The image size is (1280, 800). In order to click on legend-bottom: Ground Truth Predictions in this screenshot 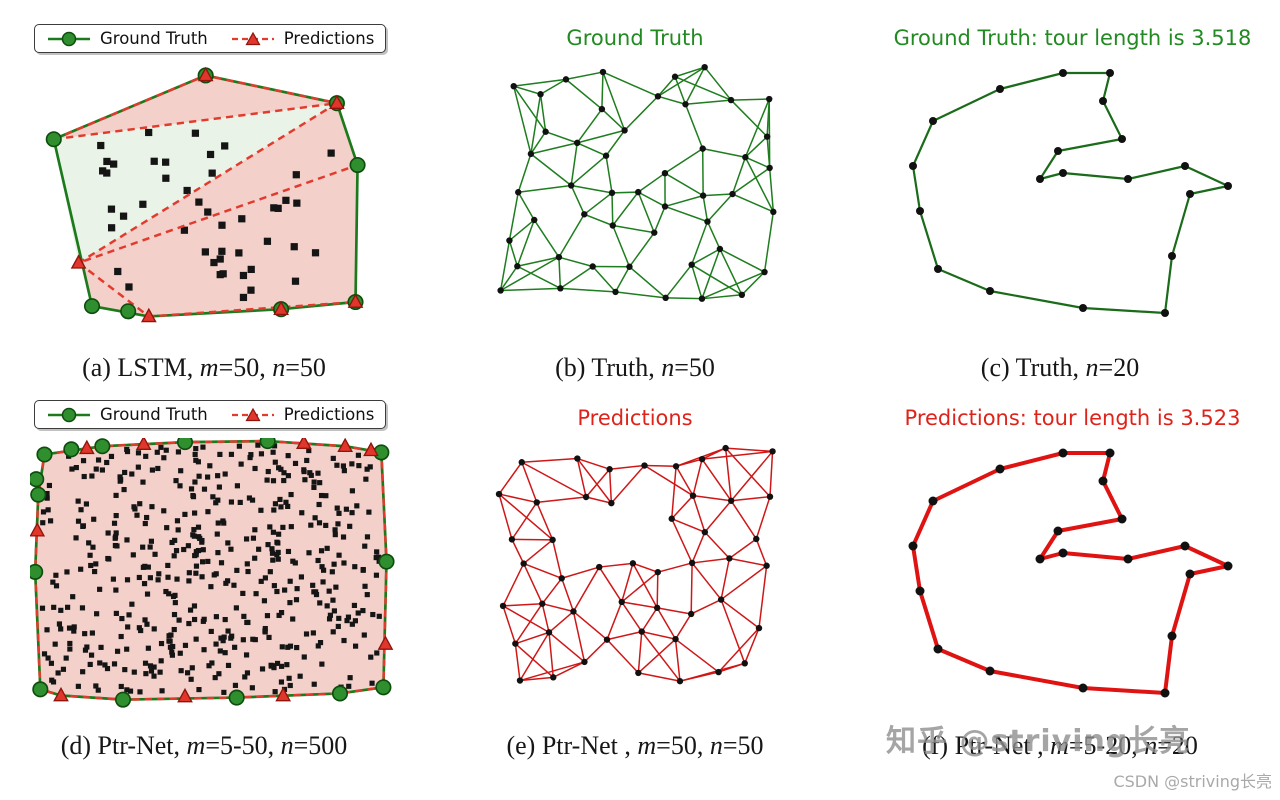, I will do `click(210, 414)`.